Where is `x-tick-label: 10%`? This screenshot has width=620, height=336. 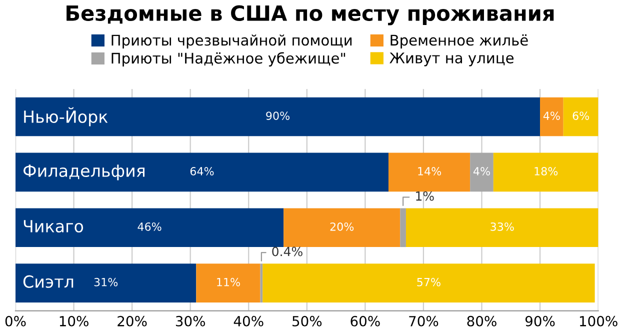 x-tick-label: 10% is located at coordinates (74, 321).